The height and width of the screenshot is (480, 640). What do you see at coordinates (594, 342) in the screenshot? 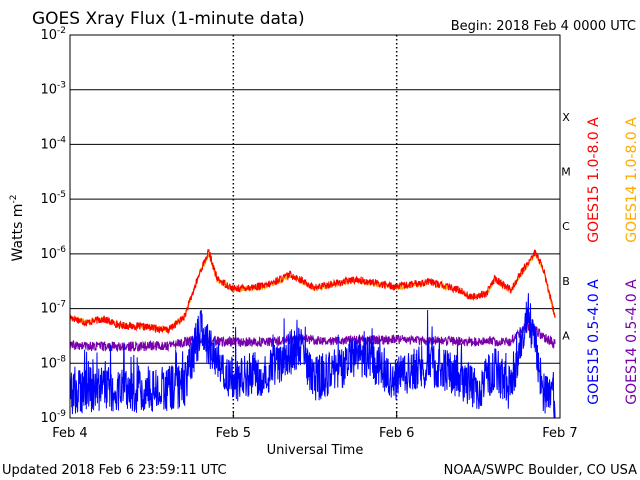
I see `legend-entry: GOES15 0.5-4.0 A` at bounding box center [594, 342].